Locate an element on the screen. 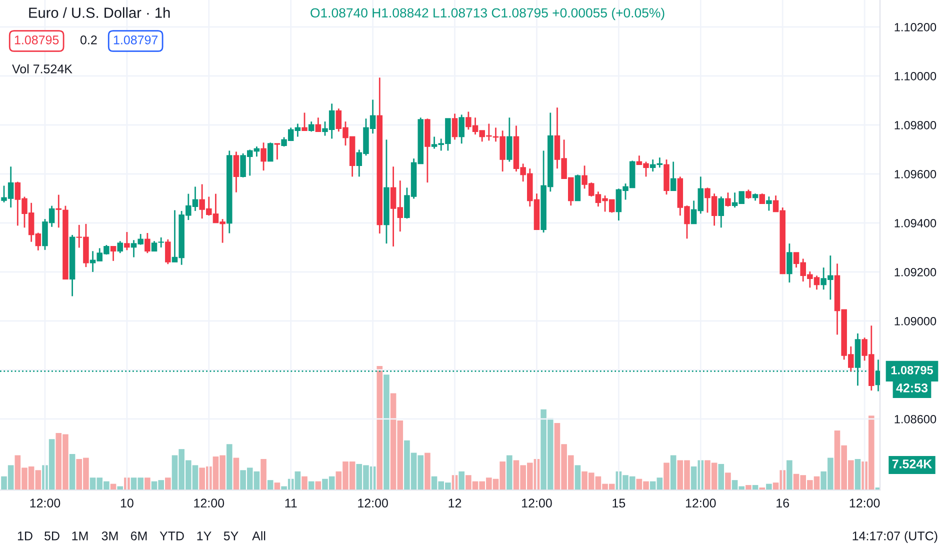 The width and height of the screenshot is (947, 553). x-tick-label: 10 is located at coordinates (127, 503).